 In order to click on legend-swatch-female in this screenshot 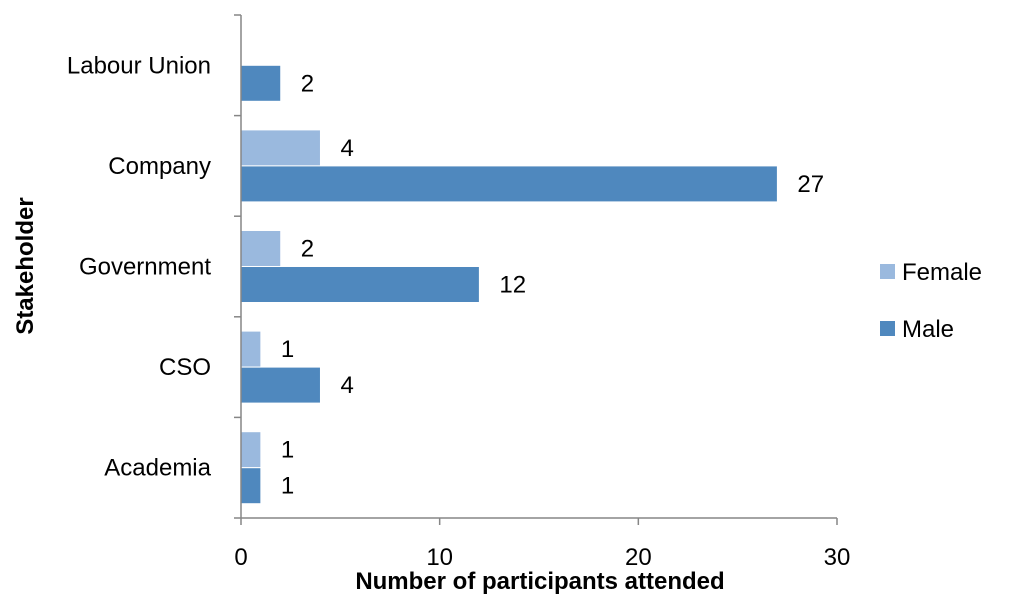, I will do `click(887, 271)`.